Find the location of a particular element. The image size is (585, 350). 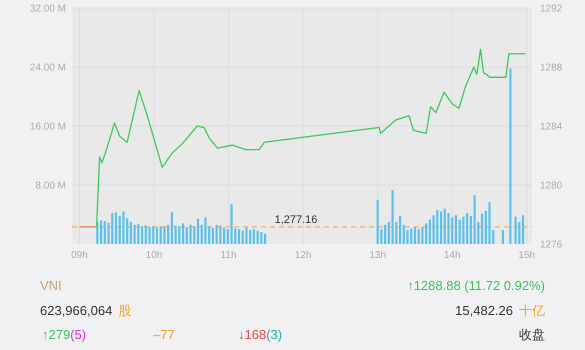

x-tick-label: 10h is located at coordinates (154, 255).